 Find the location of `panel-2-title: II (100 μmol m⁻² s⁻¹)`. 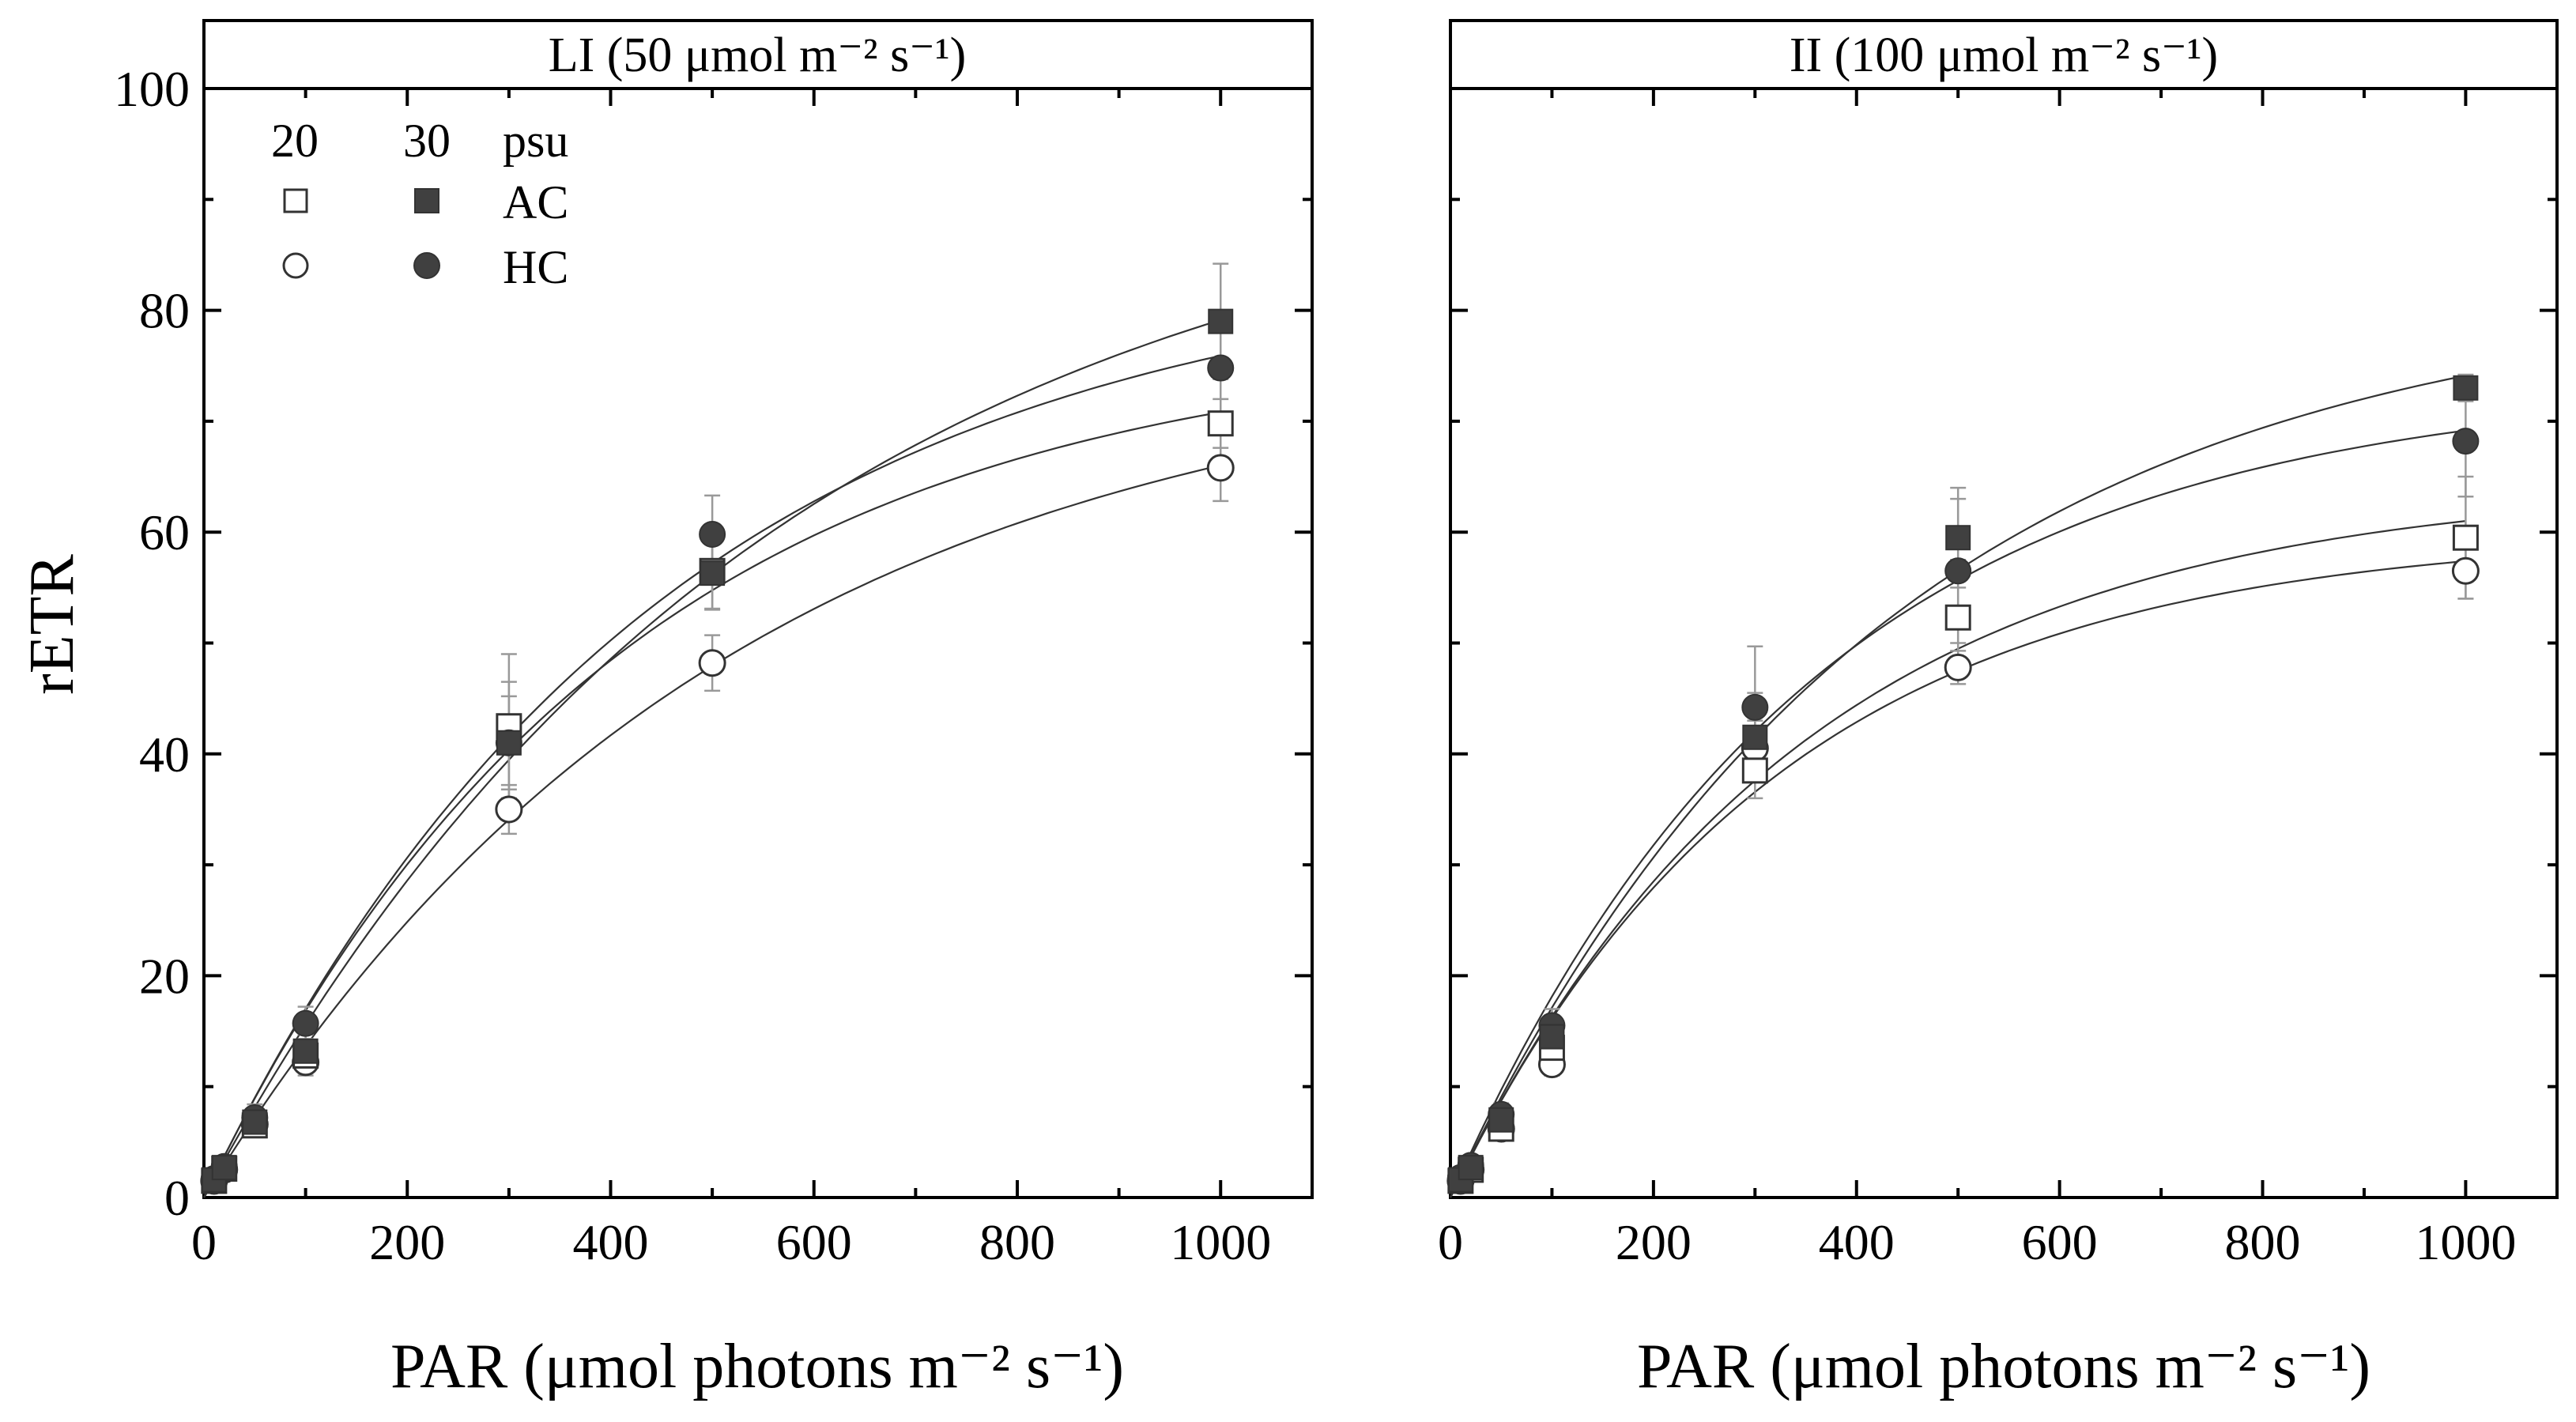

panel-2-title: II (100 μmol m⁻² s⁻¹) is located at coordinates (2004, 55).